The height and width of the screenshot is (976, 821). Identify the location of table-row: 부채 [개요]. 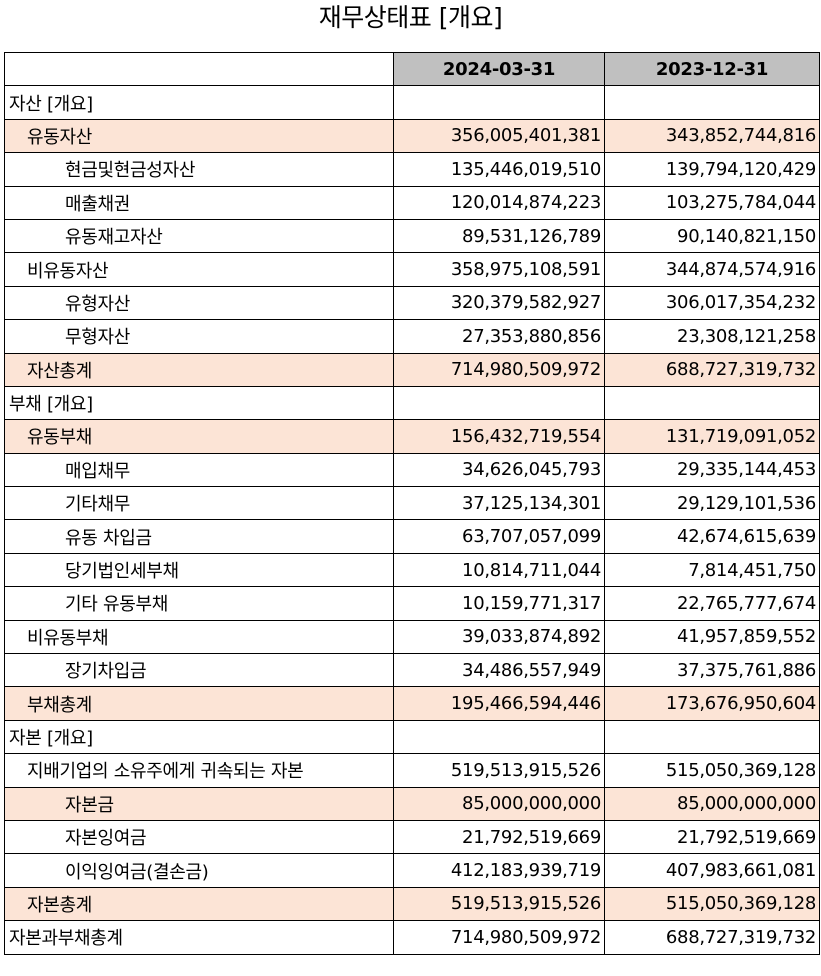
(412, 403).